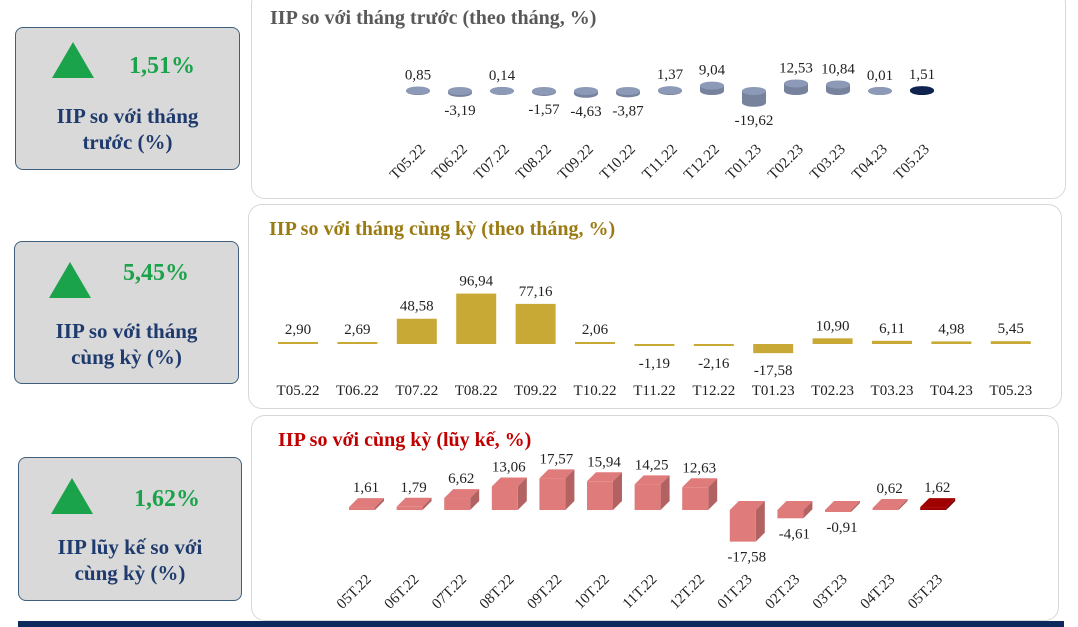 The width and height of the screenshot is (1078, 627). Describe the element at coordinates (1010, 391) in the screenshot. I see `x-tick-label: T05.23` at that location.